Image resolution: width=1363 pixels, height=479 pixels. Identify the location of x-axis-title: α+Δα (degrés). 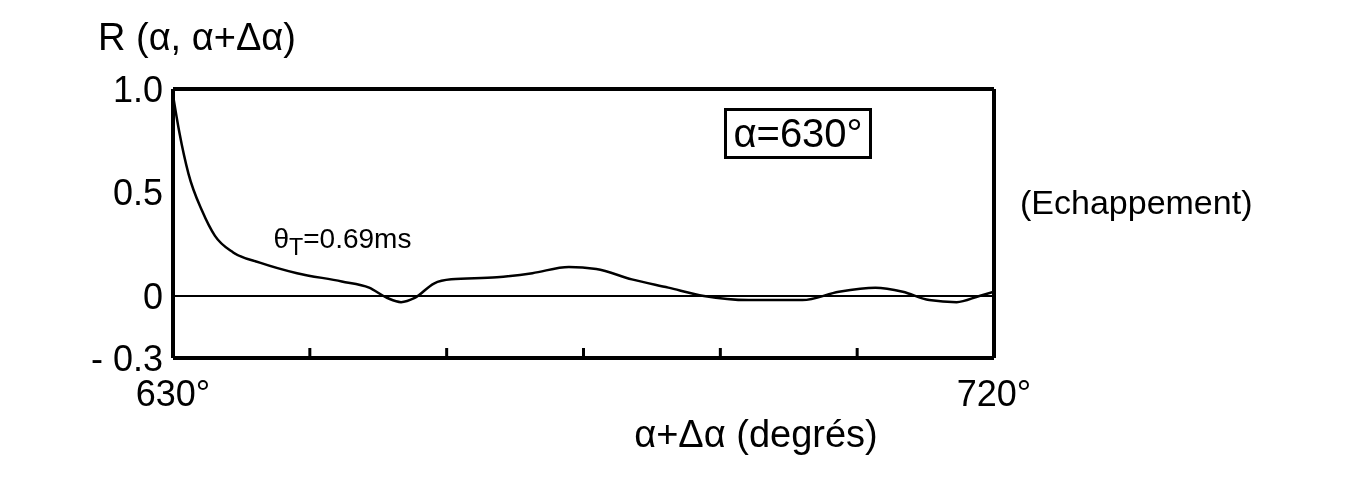
(756, 434).